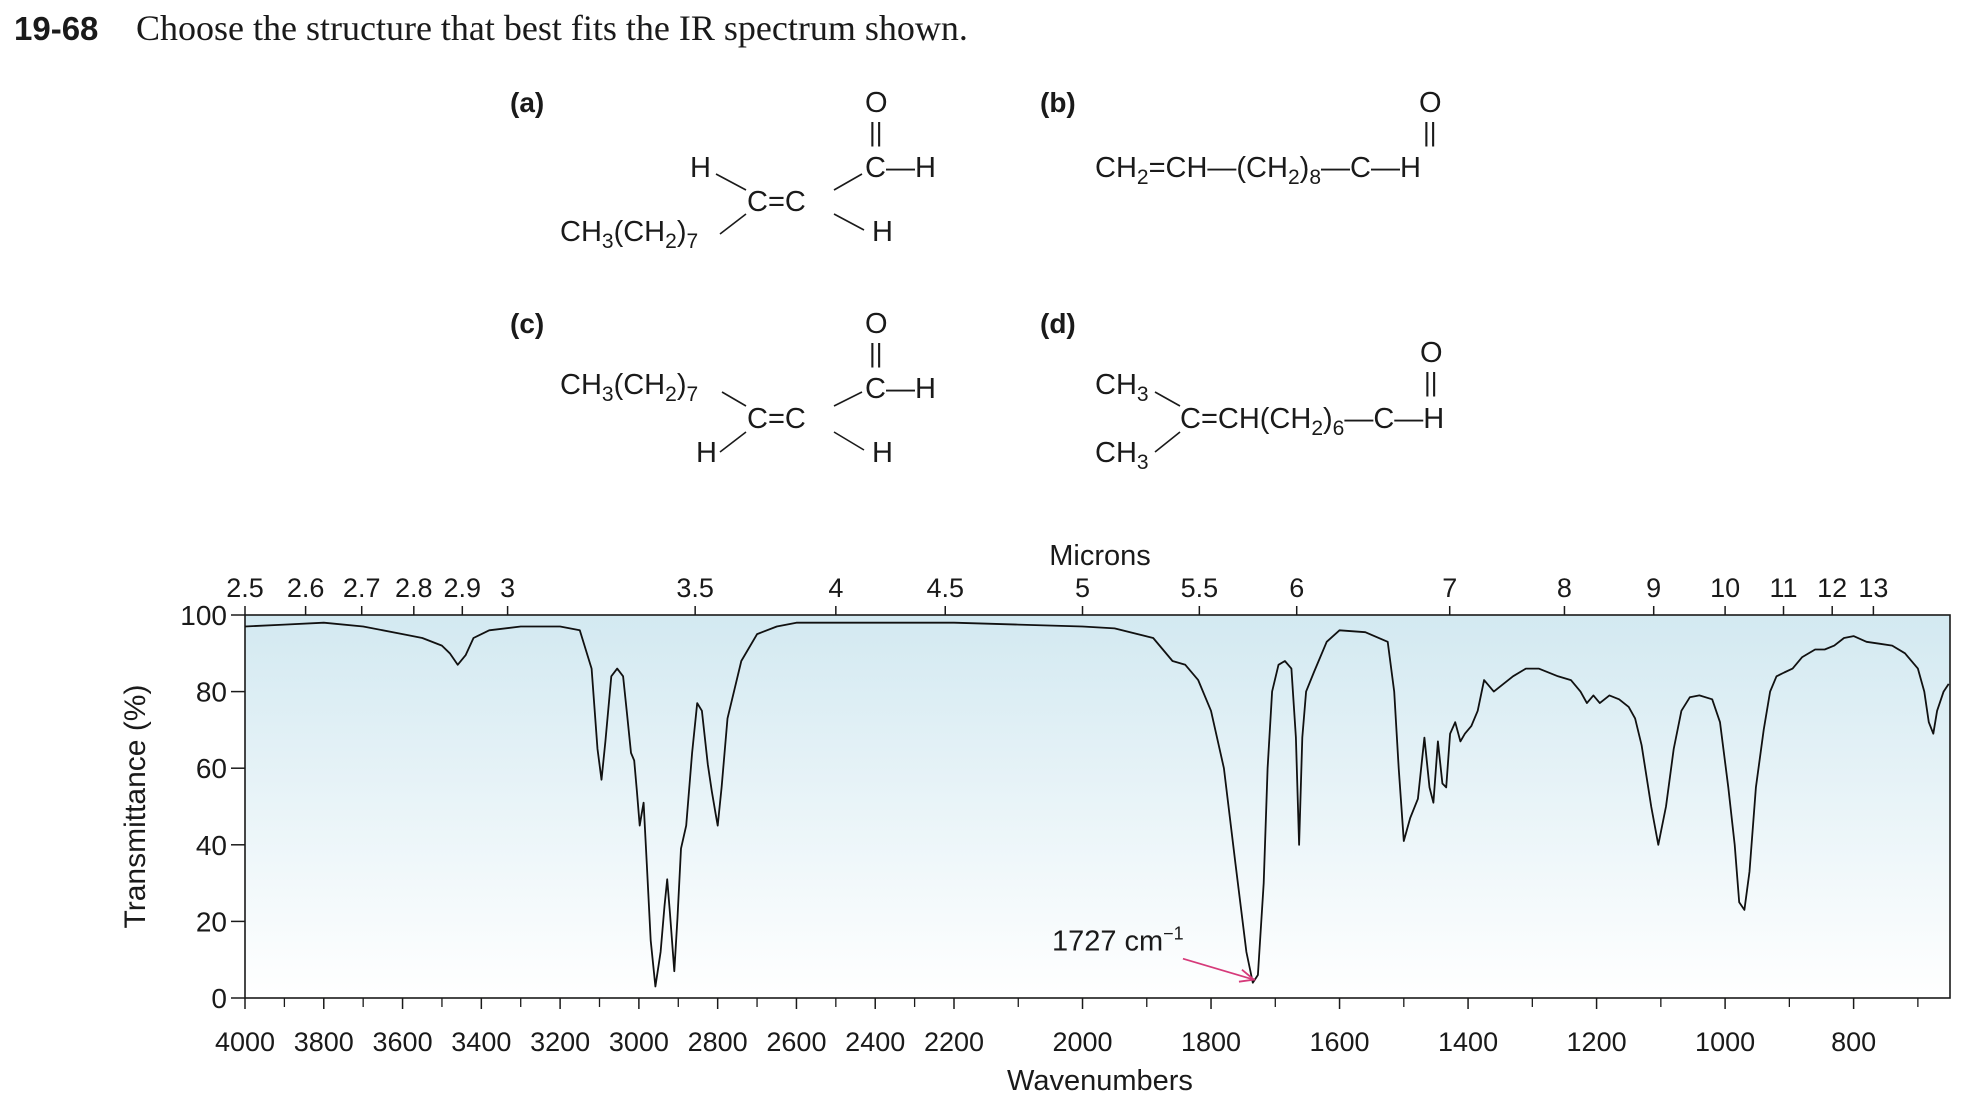  What do you see at coordinates (1242, 391) in the screenshot?
I see `structure-d: (d) O || CH3 C=CH(CH2)6—C—H CH3` at bounding box center [1242, 391].